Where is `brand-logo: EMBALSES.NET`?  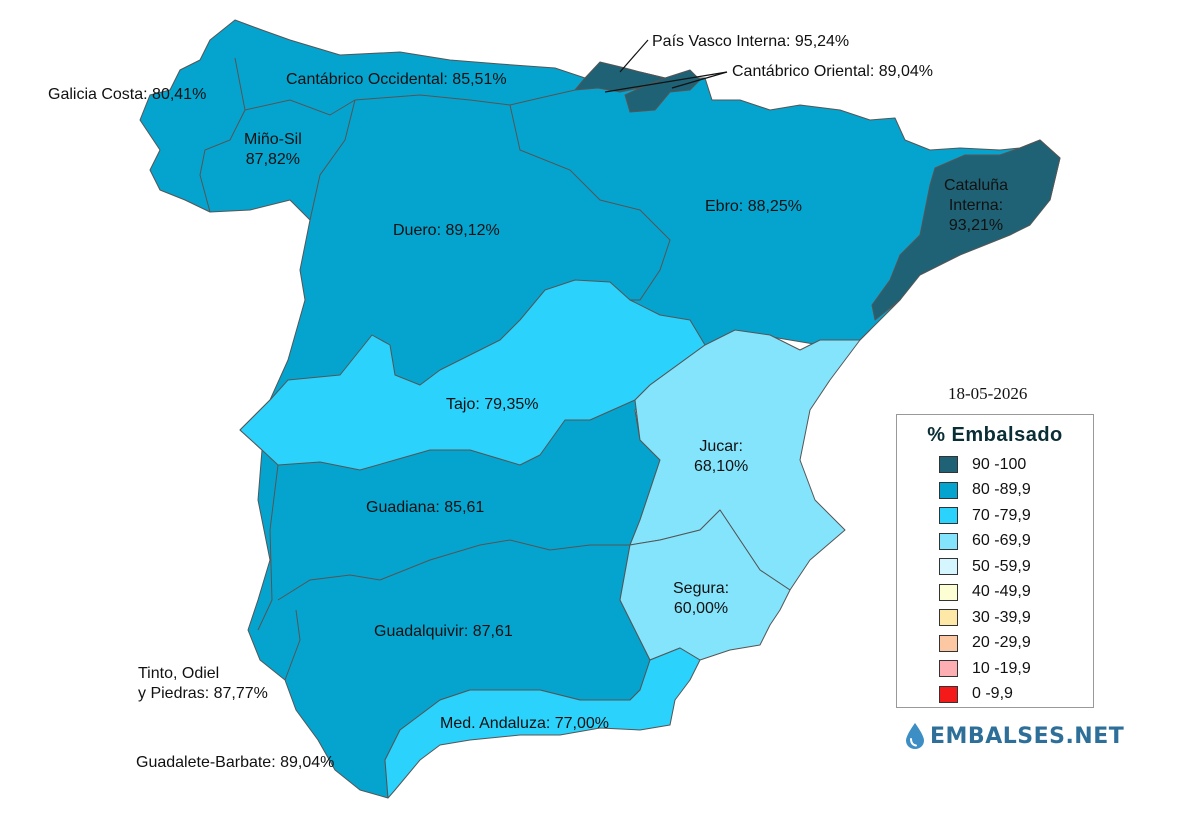 brand-logo: EMBALSES.NET is located at coordinates (1014, 736).